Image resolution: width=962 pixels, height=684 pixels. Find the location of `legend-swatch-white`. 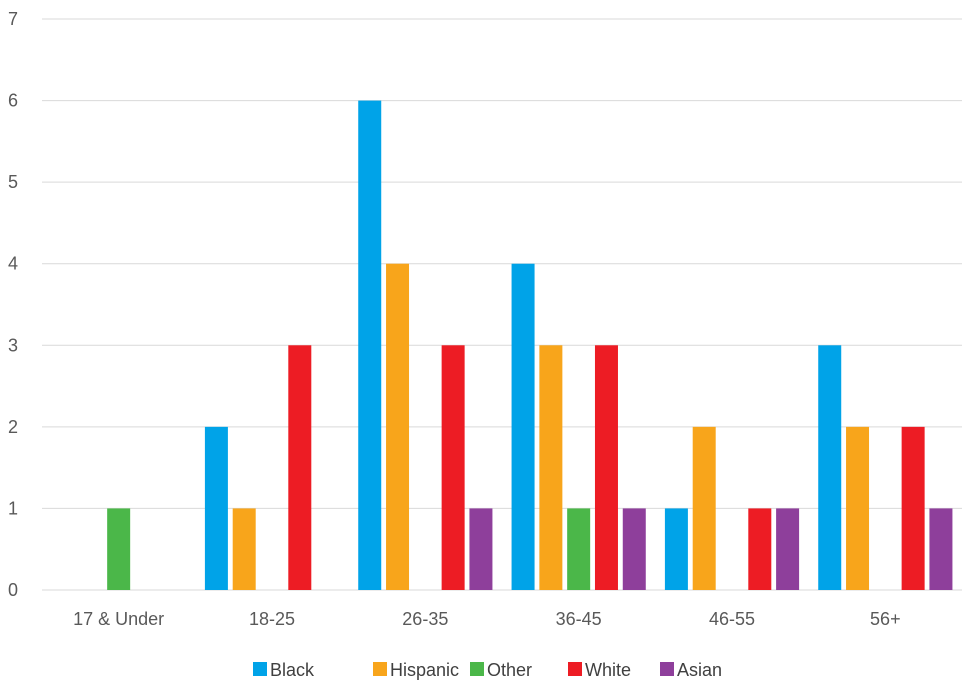

legend-swatch-white is located at coordinates (575, 669).